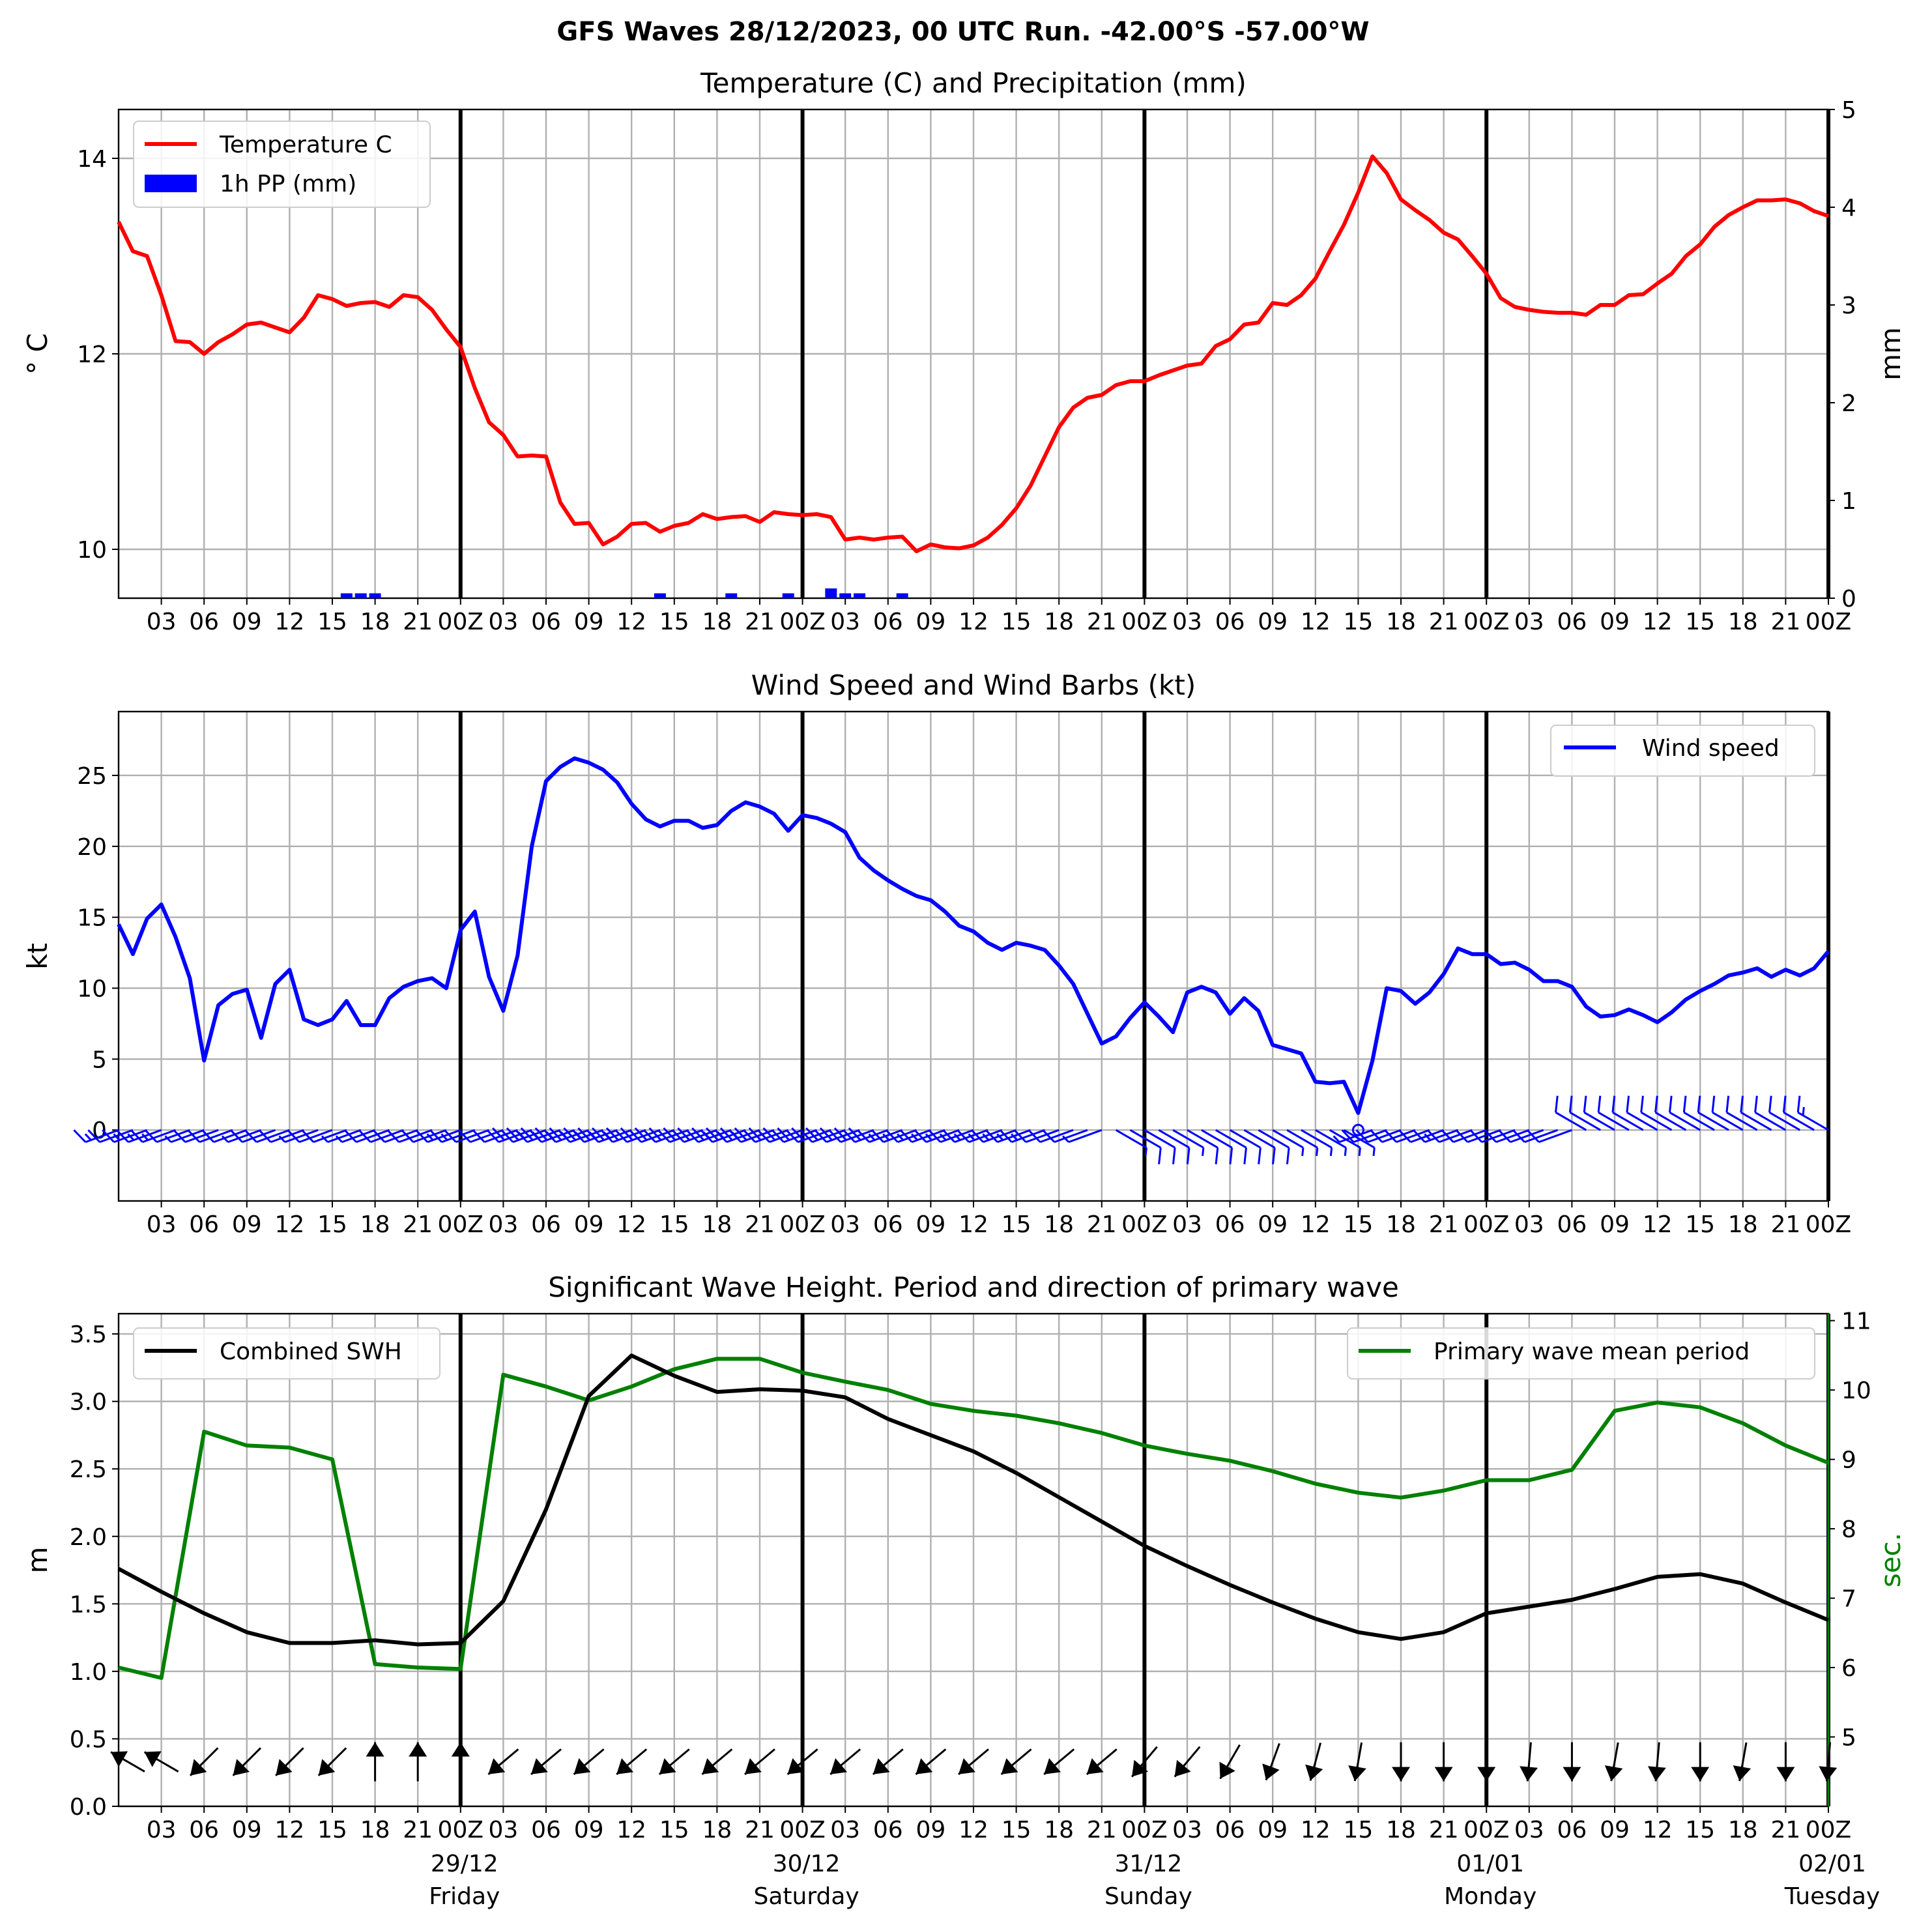 Image resolution: width=1932 pixels, height=1921 pixels. Describe the element at coordinates (1891, 354) in the screenshot. I see `y-right-axis-label: mm` at that location.